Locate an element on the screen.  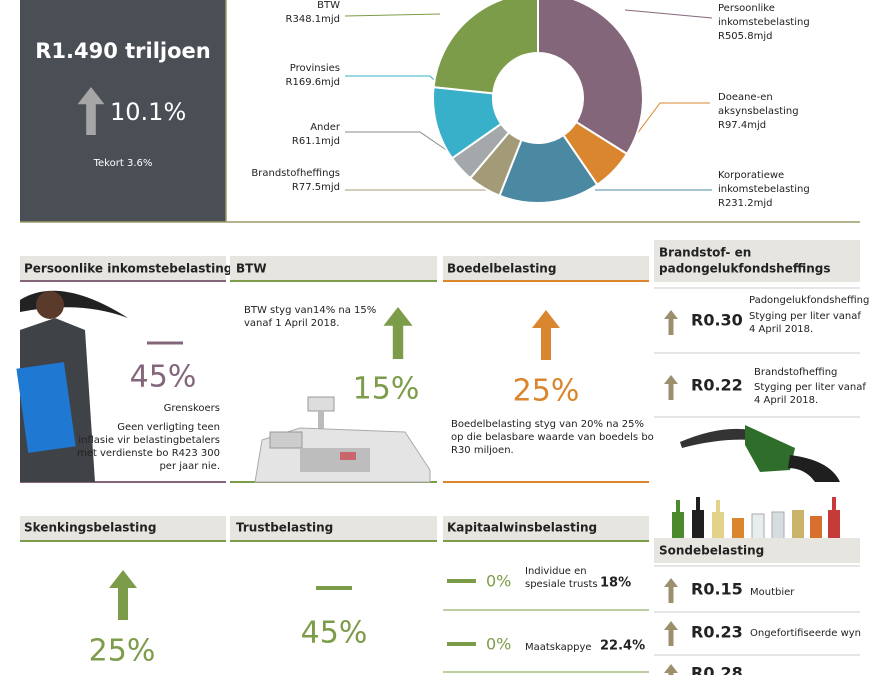
rate: 15% is located at coordinates (386, 389).